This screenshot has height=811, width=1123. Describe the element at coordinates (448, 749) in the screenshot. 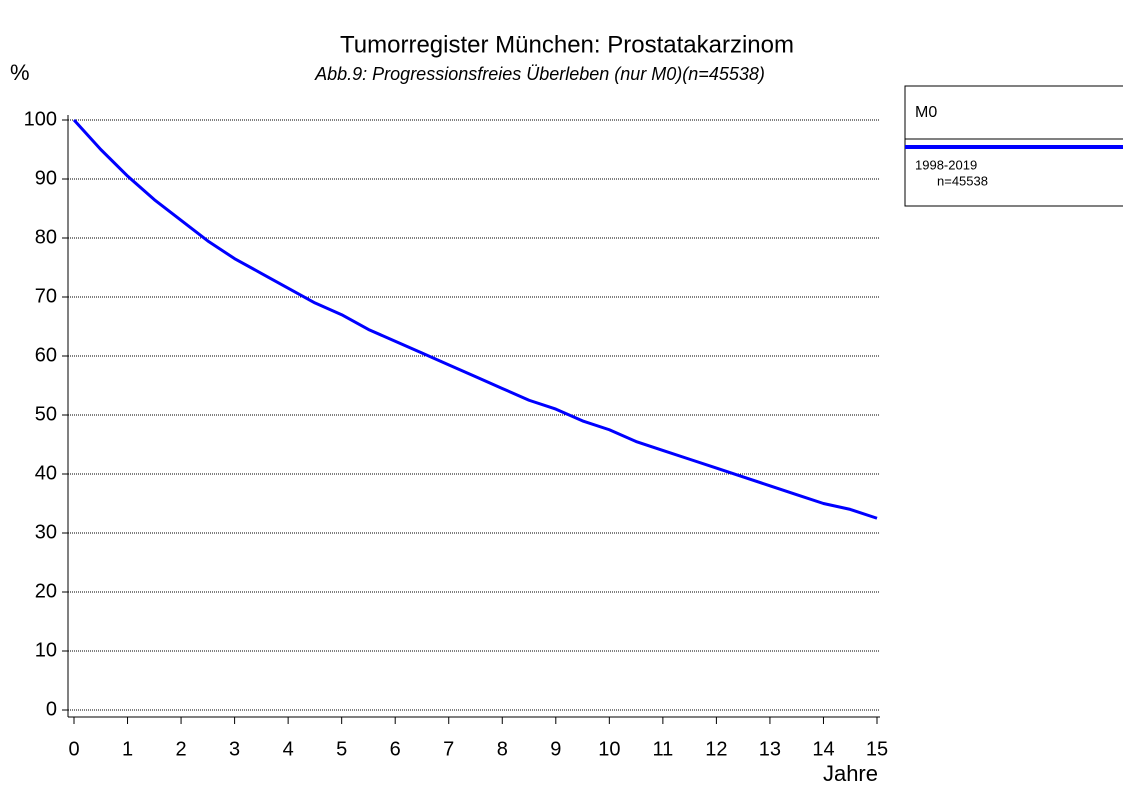

I see `x-tick-label: 7` at that location.